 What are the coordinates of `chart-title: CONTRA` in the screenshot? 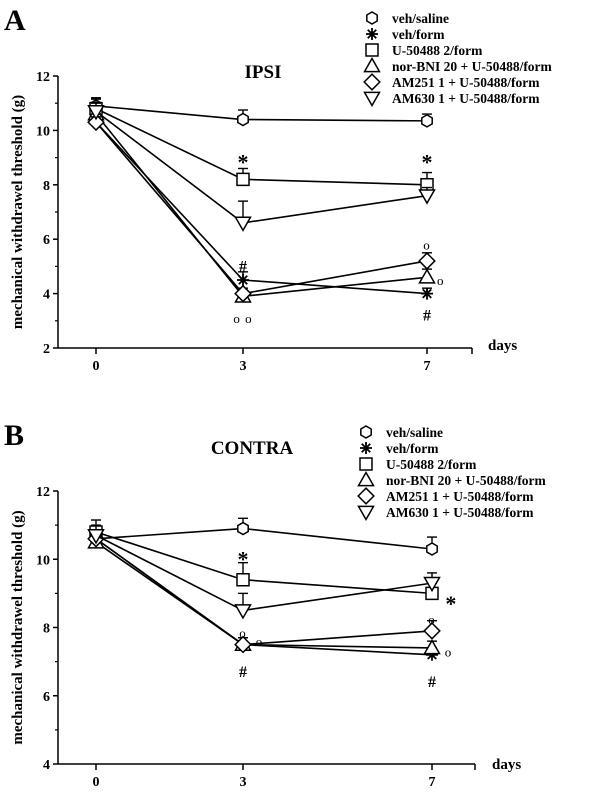 It's located at (252, 448).